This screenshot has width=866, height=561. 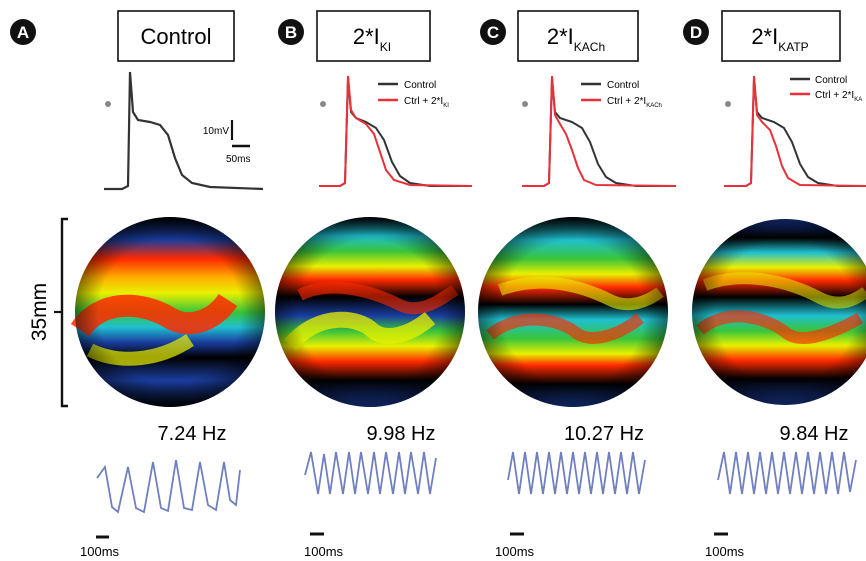 I want to click on panel-b-letter: B, so click(x=291, y=32).